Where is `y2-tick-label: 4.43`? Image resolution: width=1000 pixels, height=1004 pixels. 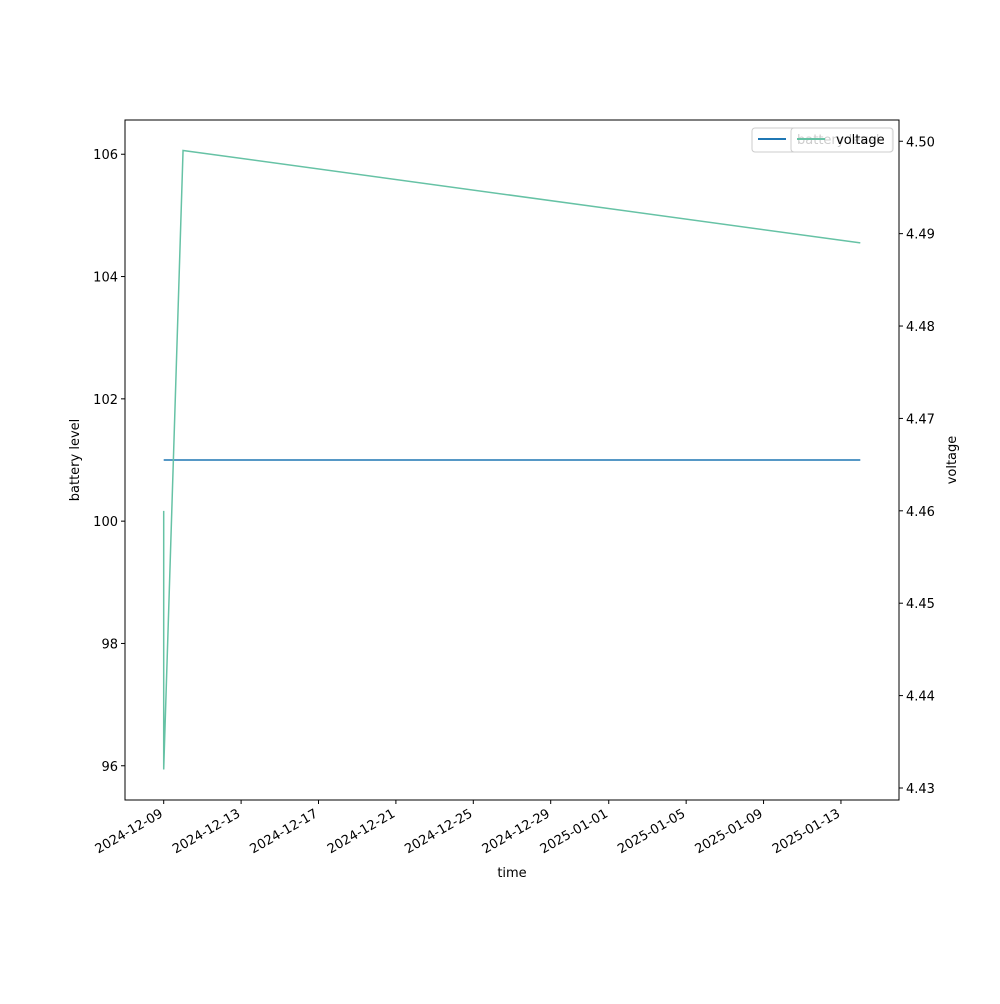 y2-tick-label: 4.43 is located at coordinates (920, 789).